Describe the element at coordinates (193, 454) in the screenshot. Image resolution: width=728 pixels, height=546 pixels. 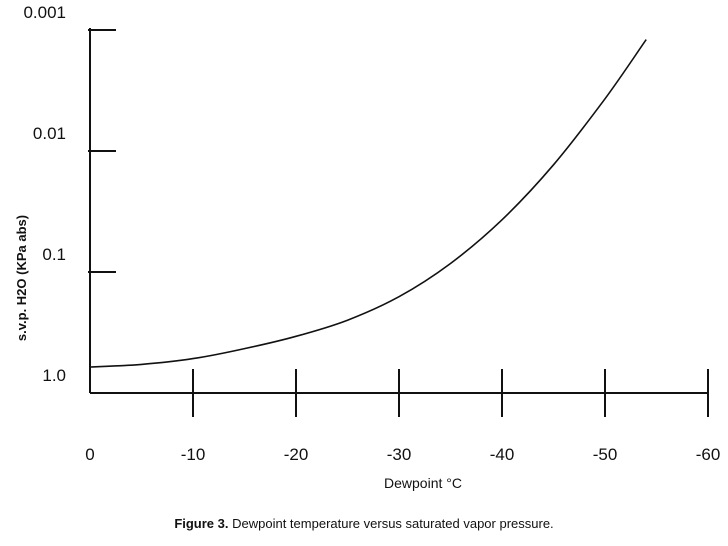
I see `x-tick-label: -10` at that location.